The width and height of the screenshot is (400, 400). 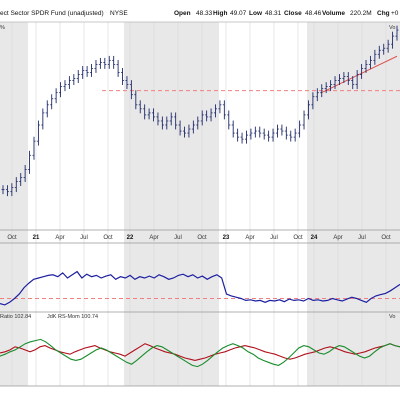 What do you see at coordinates (14, 204) in the screenshot?
I see `year-band` at bounding box center [14, 204].